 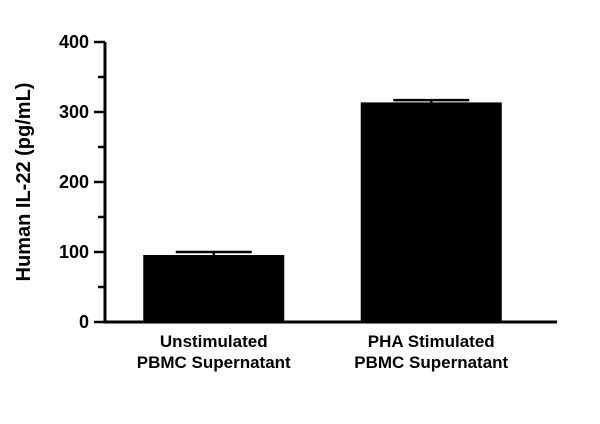 What do you see at coordinates (74, 252) in the screenshot?
I see `y-tick-label-100: 100` at bounding box center [74, 252].